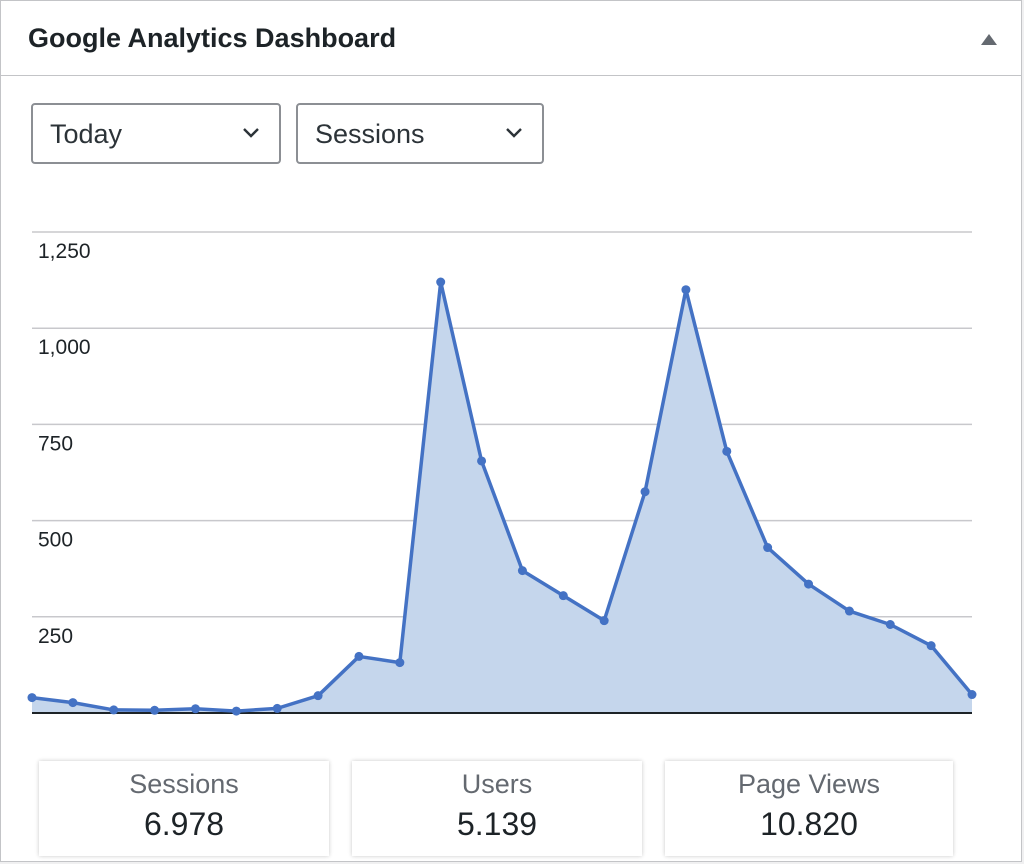 Image resolution: width=1024 pixels, height=864 pixels. Describe the element at coordinates (497, 784) in the screenshot. I see `stat-label: Users` at that location.